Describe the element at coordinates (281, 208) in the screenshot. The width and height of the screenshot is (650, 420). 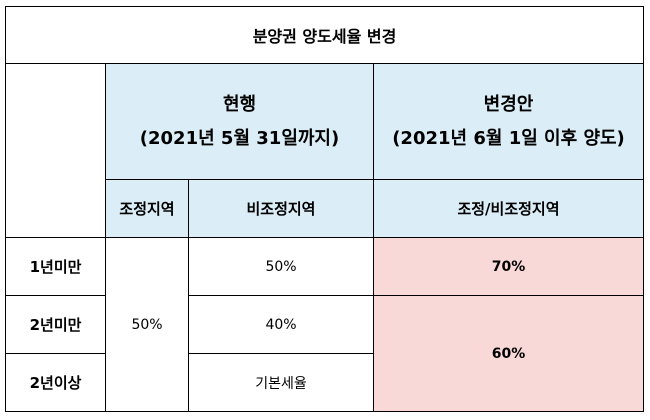
I see `col-non-adjusted-area: 비조정지역` at that location.